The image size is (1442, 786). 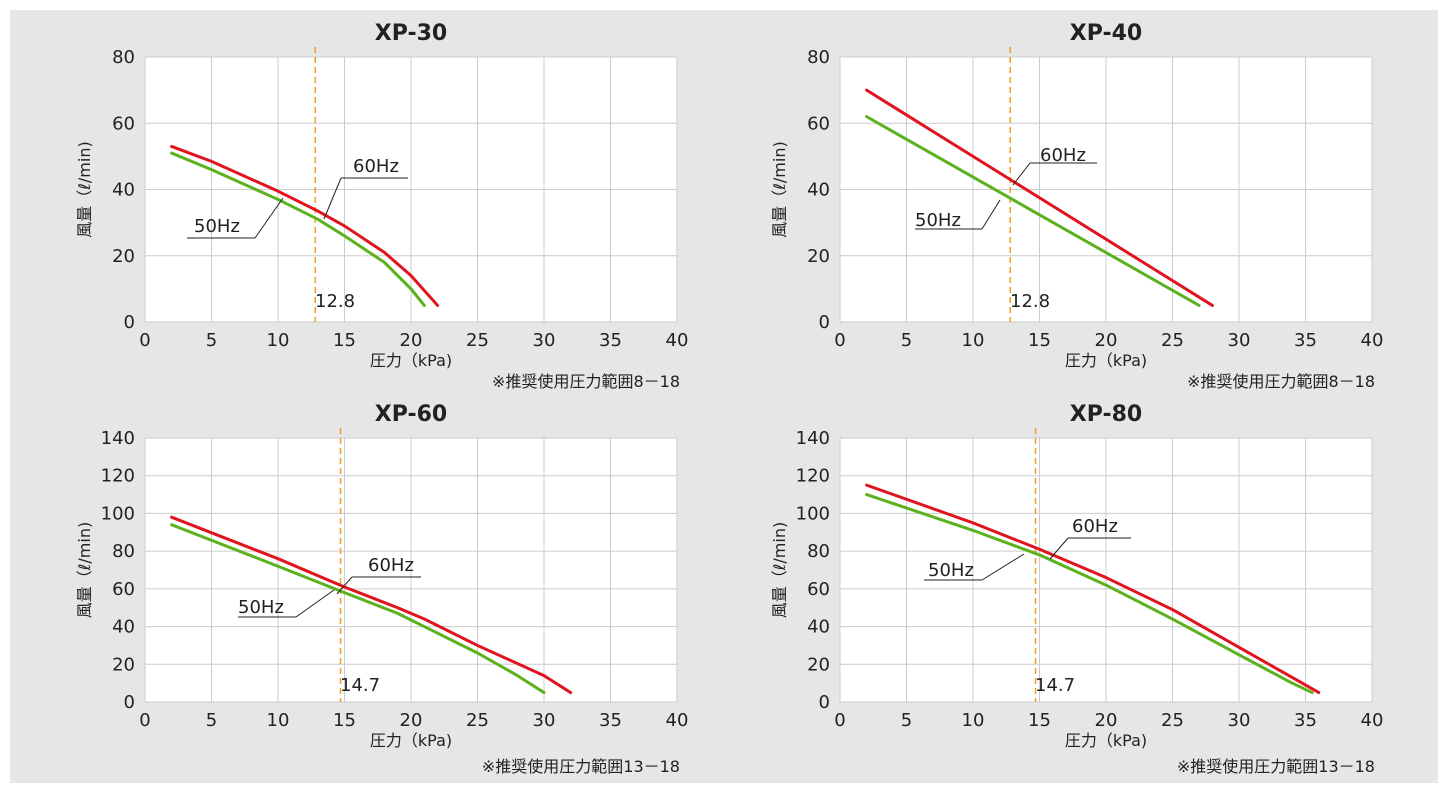 What do you see at coordinates (1106, 33) in the screenshot?
I see `chart-title: XP-40` at bounding box center [1106, 33].